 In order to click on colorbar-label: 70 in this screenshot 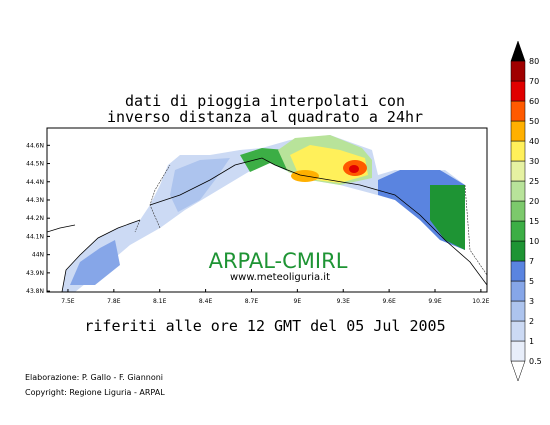, I will do `click(534, 81)`.